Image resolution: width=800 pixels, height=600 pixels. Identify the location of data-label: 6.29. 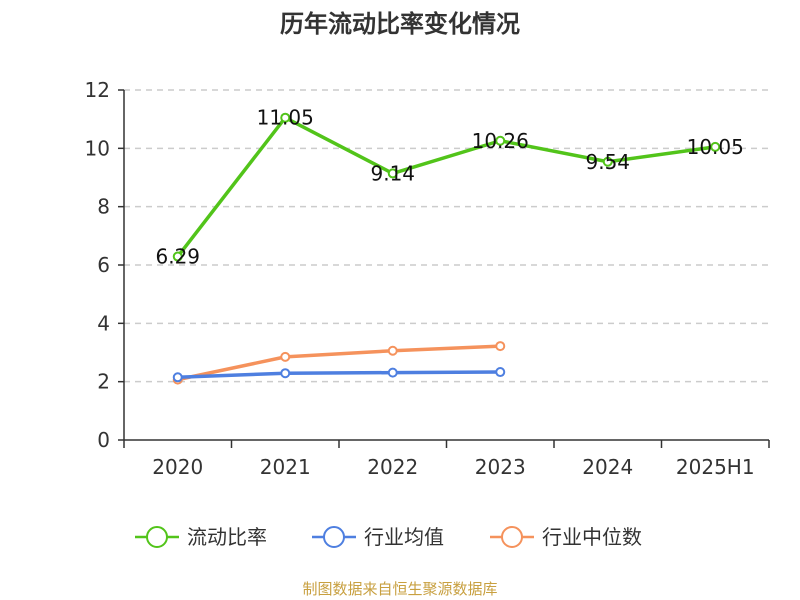
(177, 257).